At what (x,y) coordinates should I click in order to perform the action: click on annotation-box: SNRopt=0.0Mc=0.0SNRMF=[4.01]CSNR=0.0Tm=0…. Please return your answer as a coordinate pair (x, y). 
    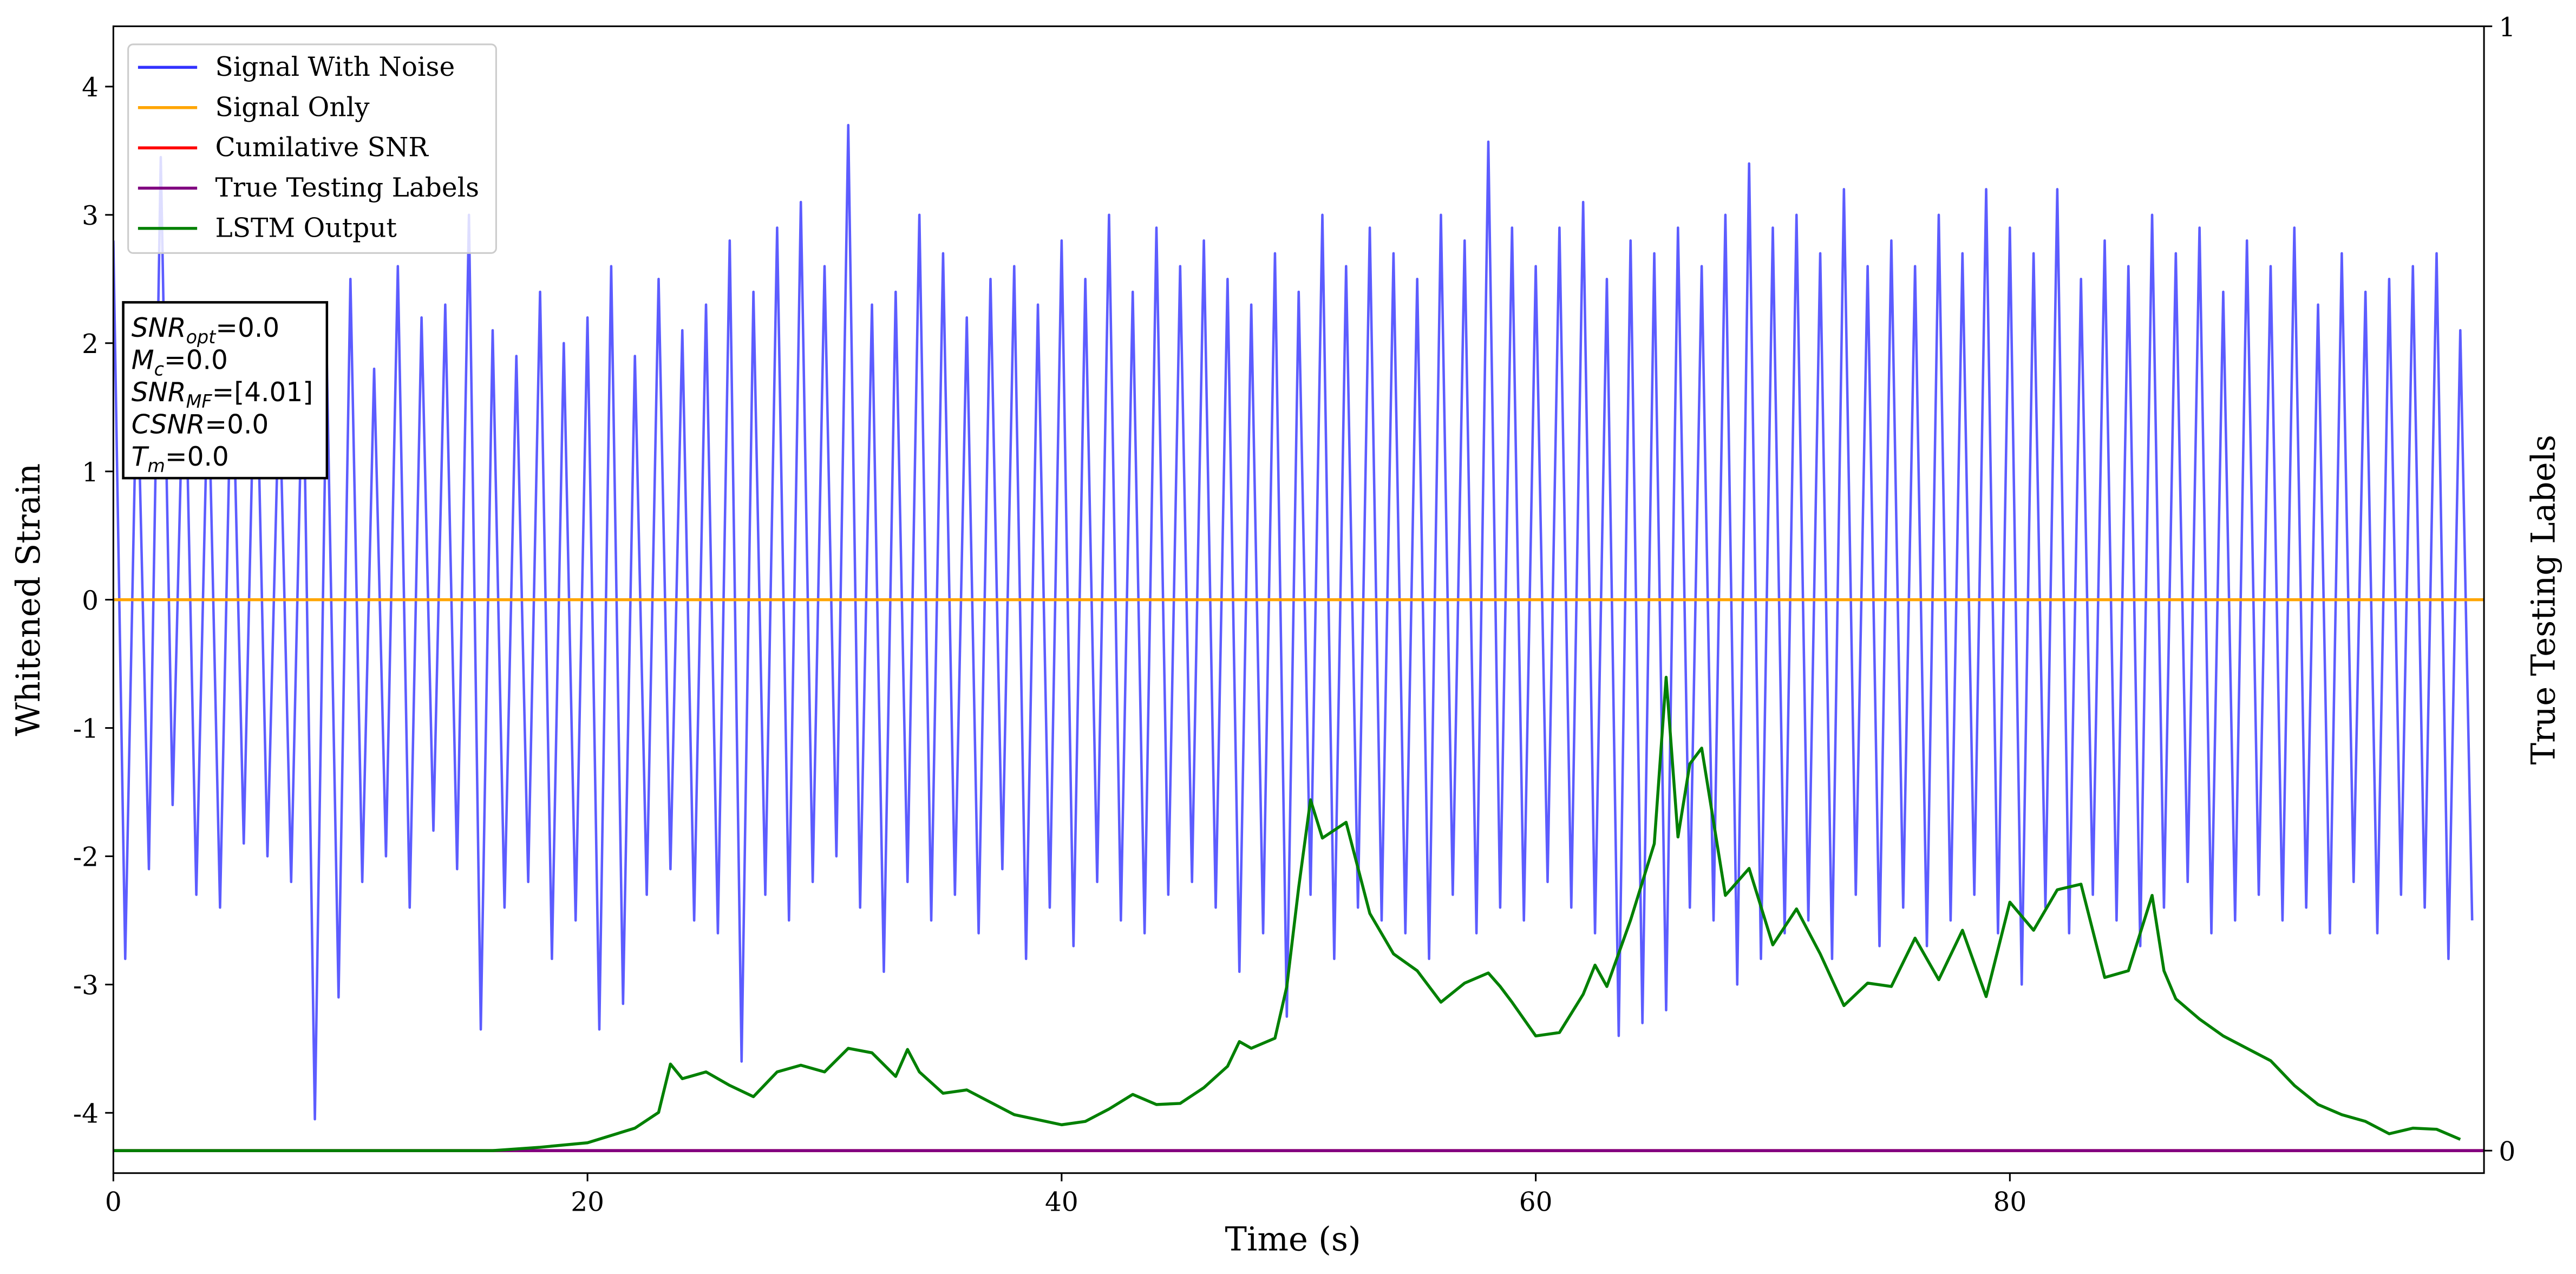
    Looking at the image, I should click on (225, 390).